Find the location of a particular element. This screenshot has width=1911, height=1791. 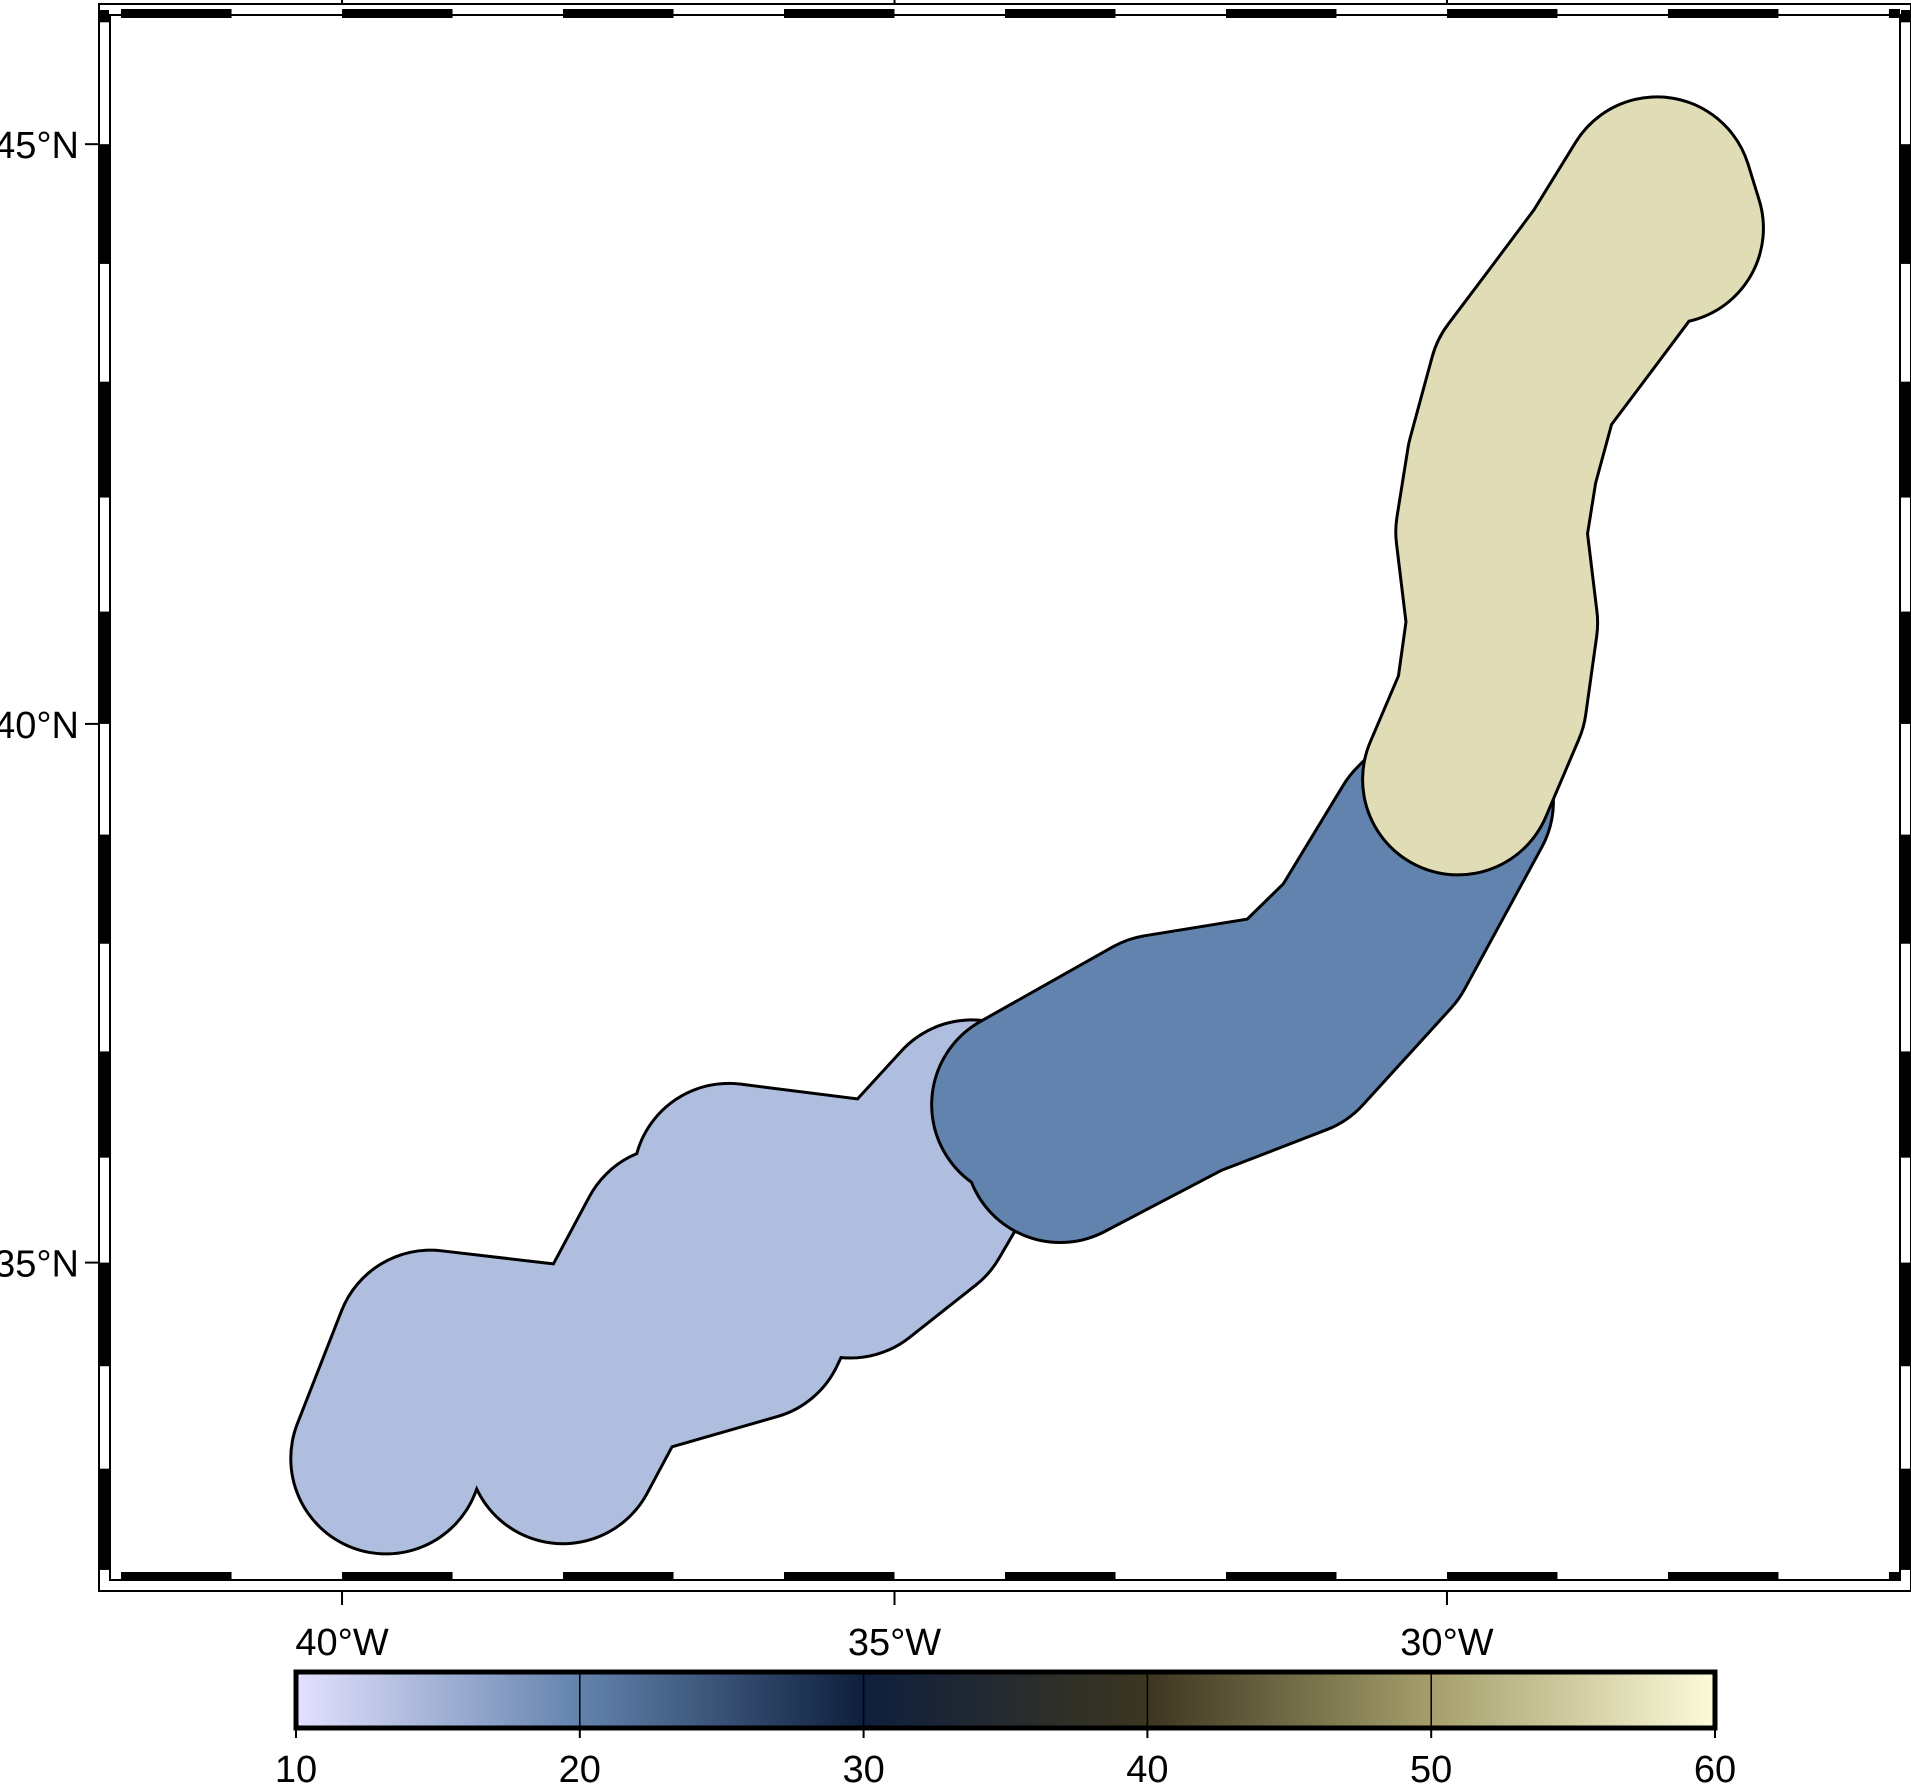

lon-tick-label: 30°W is located at coordinates (1446, 1643).